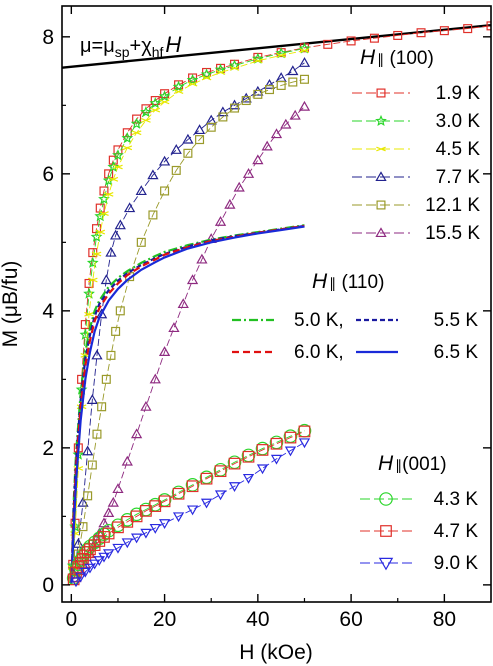 Image resolution: width=493 pixels, height=666 pixels. Describe the element at coordinates (319, 352) in the screenshot. I see `legend-label: 6.0 K,` at that location.